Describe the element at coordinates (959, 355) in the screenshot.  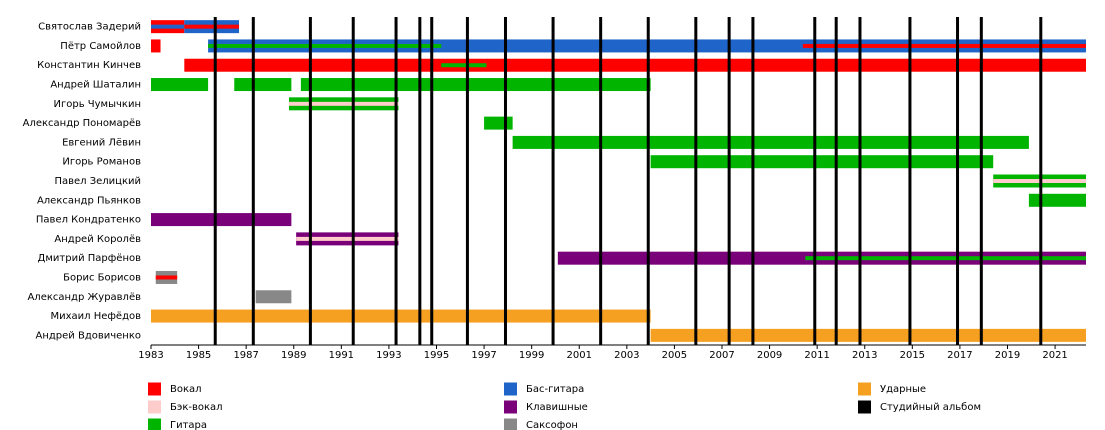
I see `x-tick-label: 2017` at that location.